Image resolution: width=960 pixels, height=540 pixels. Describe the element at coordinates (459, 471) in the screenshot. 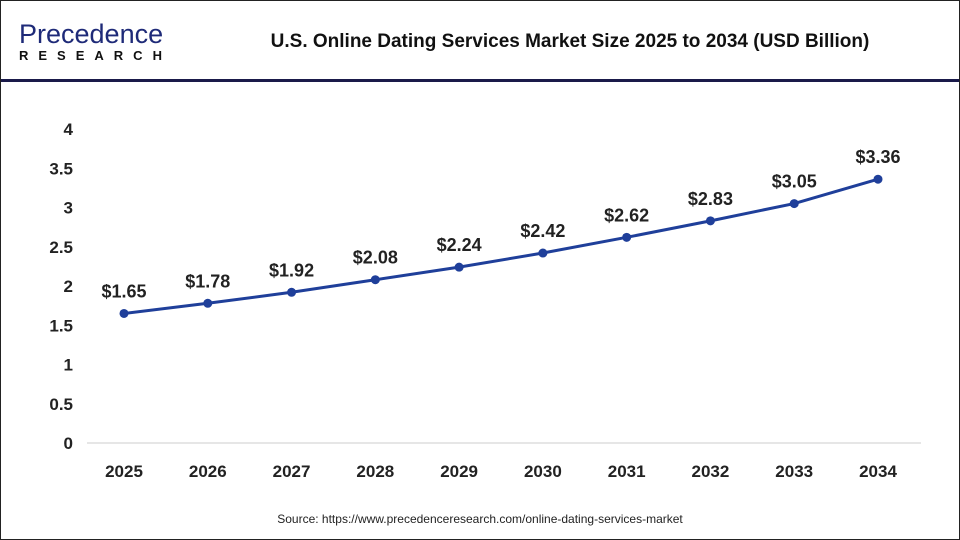

I see `x-tick-label: 2029` at that location.